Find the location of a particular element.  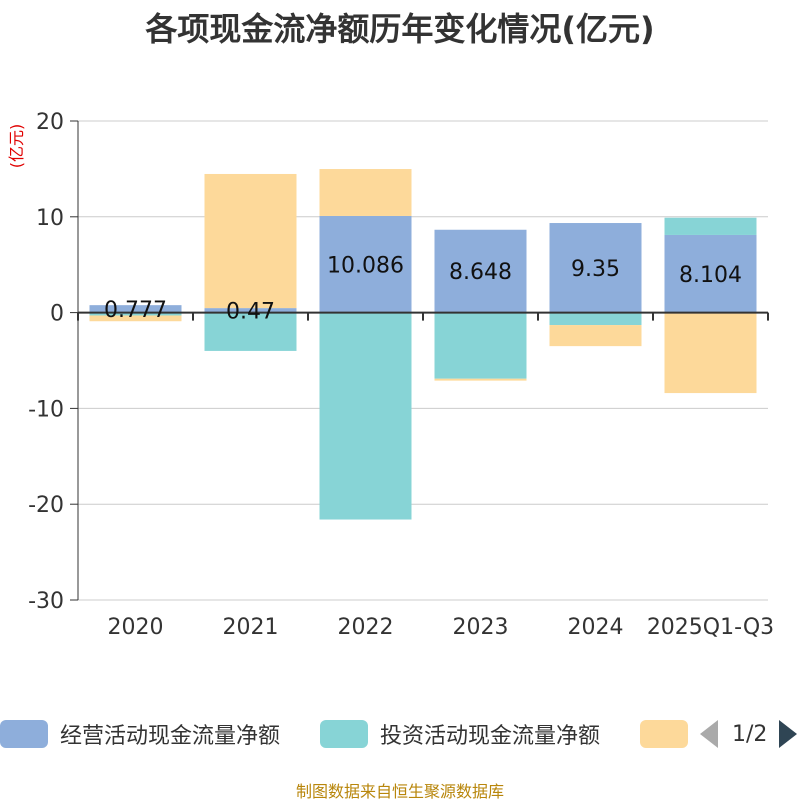

legend-next-page-icon is located at coordinates (788, 734).